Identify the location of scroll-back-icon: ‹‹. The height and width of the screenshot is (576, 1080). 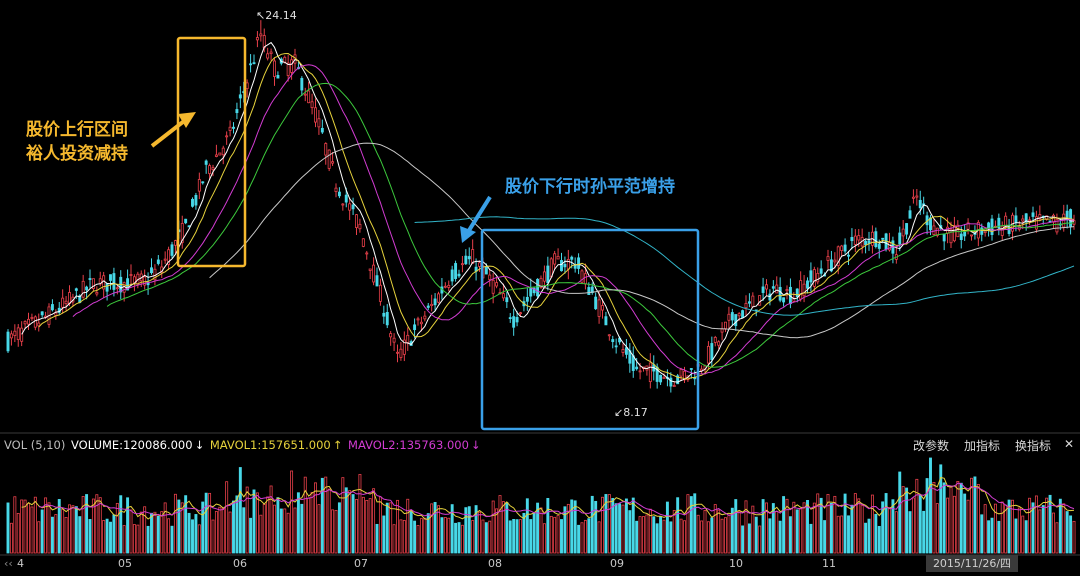
(8, 563).